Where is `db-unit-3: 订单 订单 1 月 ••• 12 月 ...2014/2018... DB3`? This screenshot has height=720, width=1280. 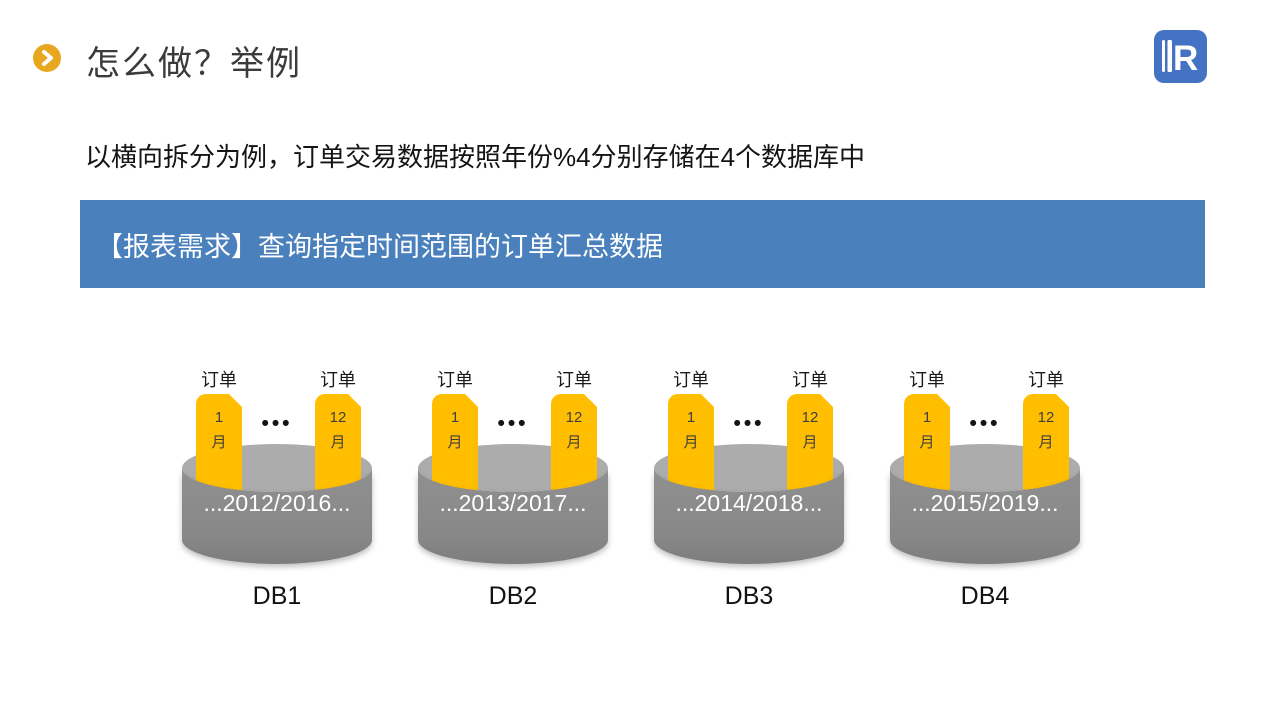 db-unit-3: 订单 订单 1 月 ••• 12 月 ...2014/2018... DB3 is located at coordinates (749, 496).